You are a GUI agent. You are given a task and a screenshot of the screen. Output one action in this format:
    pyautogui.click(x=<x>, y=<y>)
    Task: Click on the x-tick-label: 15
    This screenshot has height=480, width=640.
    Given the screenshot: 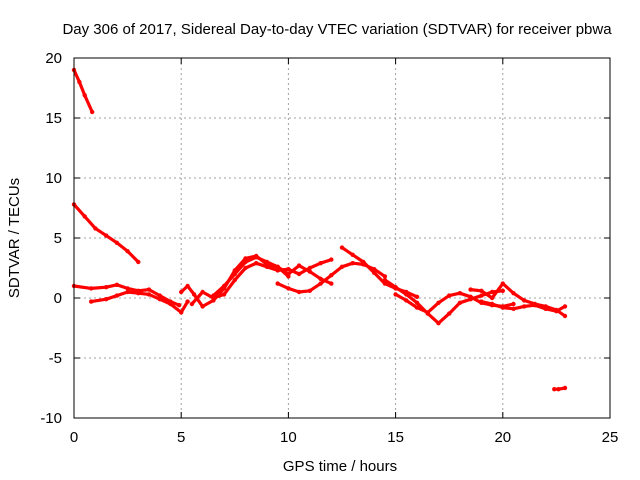 What is the action you would take?
    pyautogui.click(x=395, y=437)
    